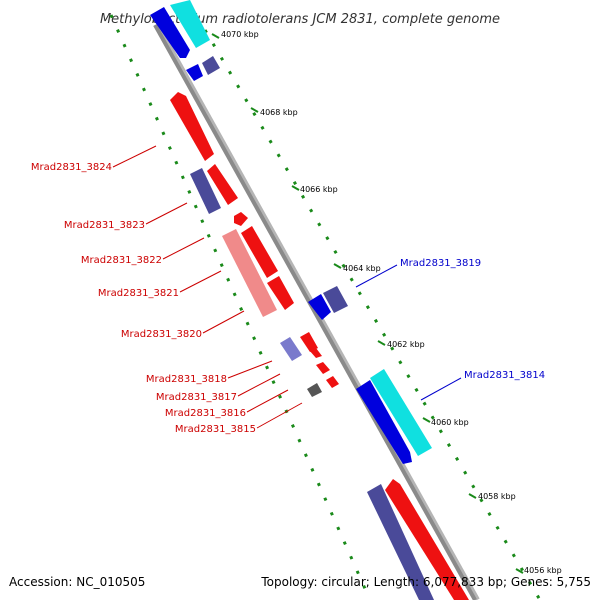  I want to click on gene-label-3819: Mrad2831_3819, so click(440, 263).